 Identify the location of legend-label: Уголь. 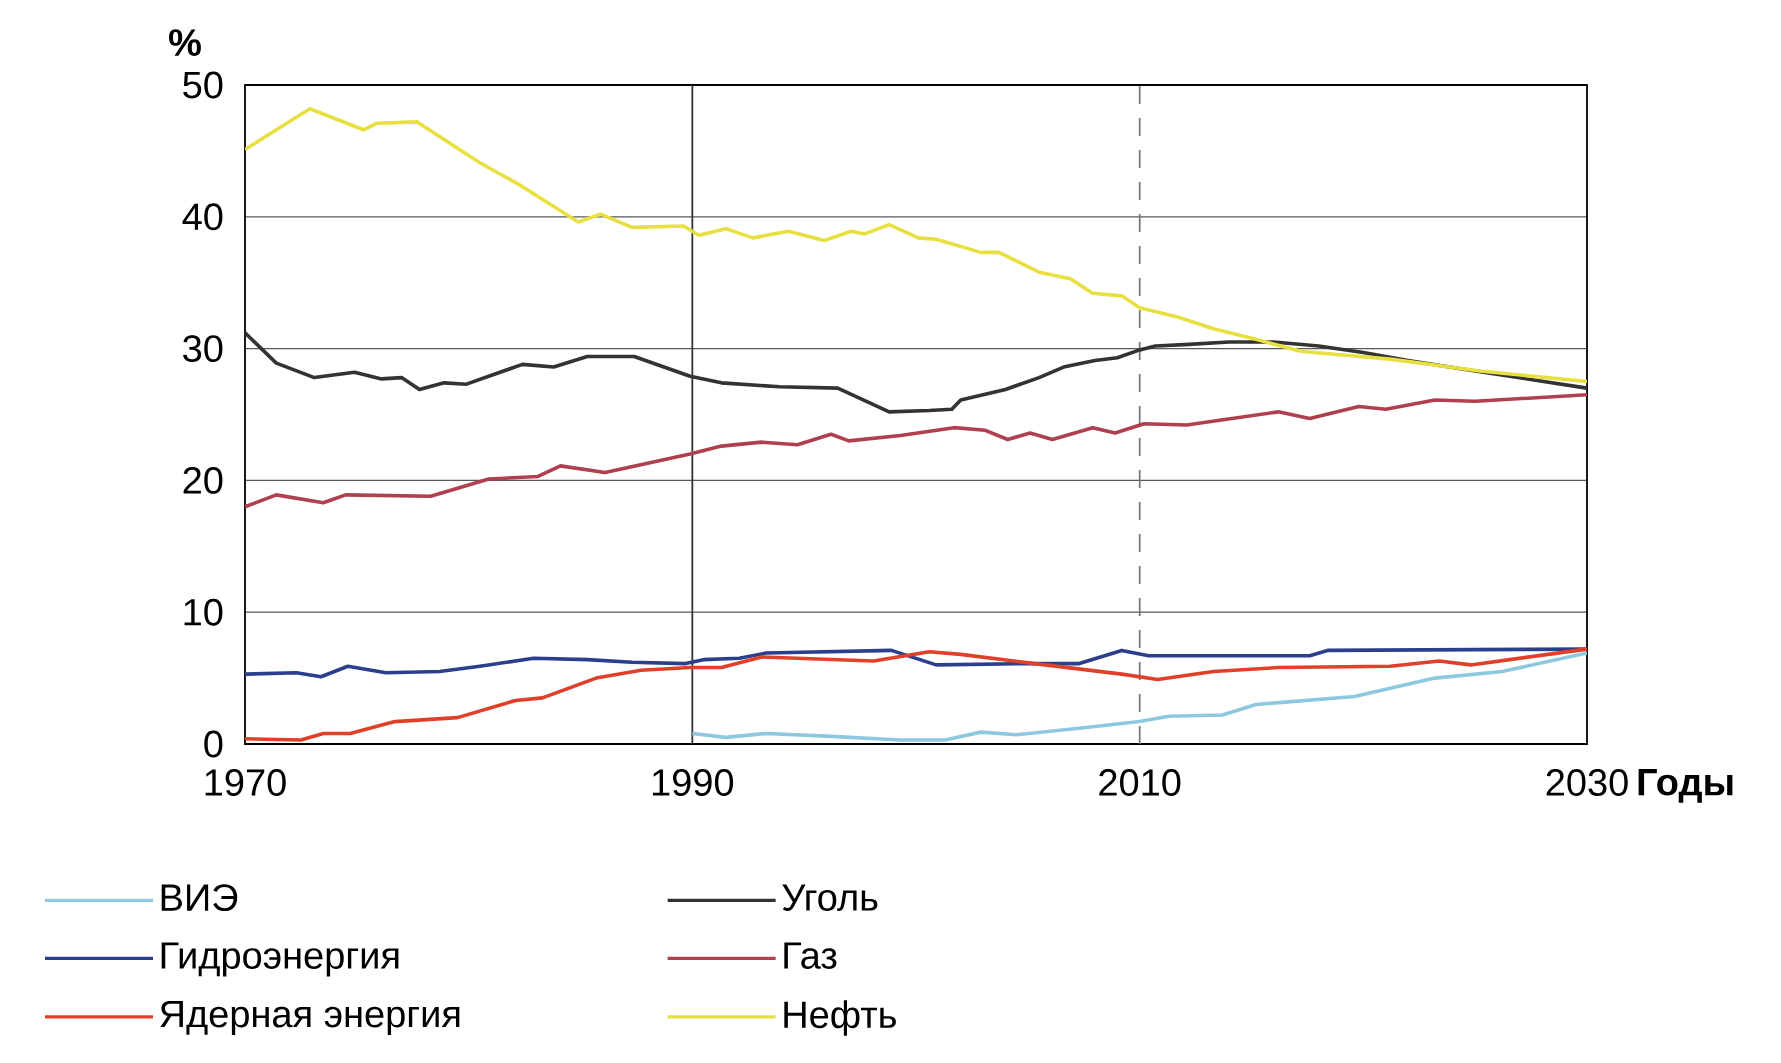
(830, 897).